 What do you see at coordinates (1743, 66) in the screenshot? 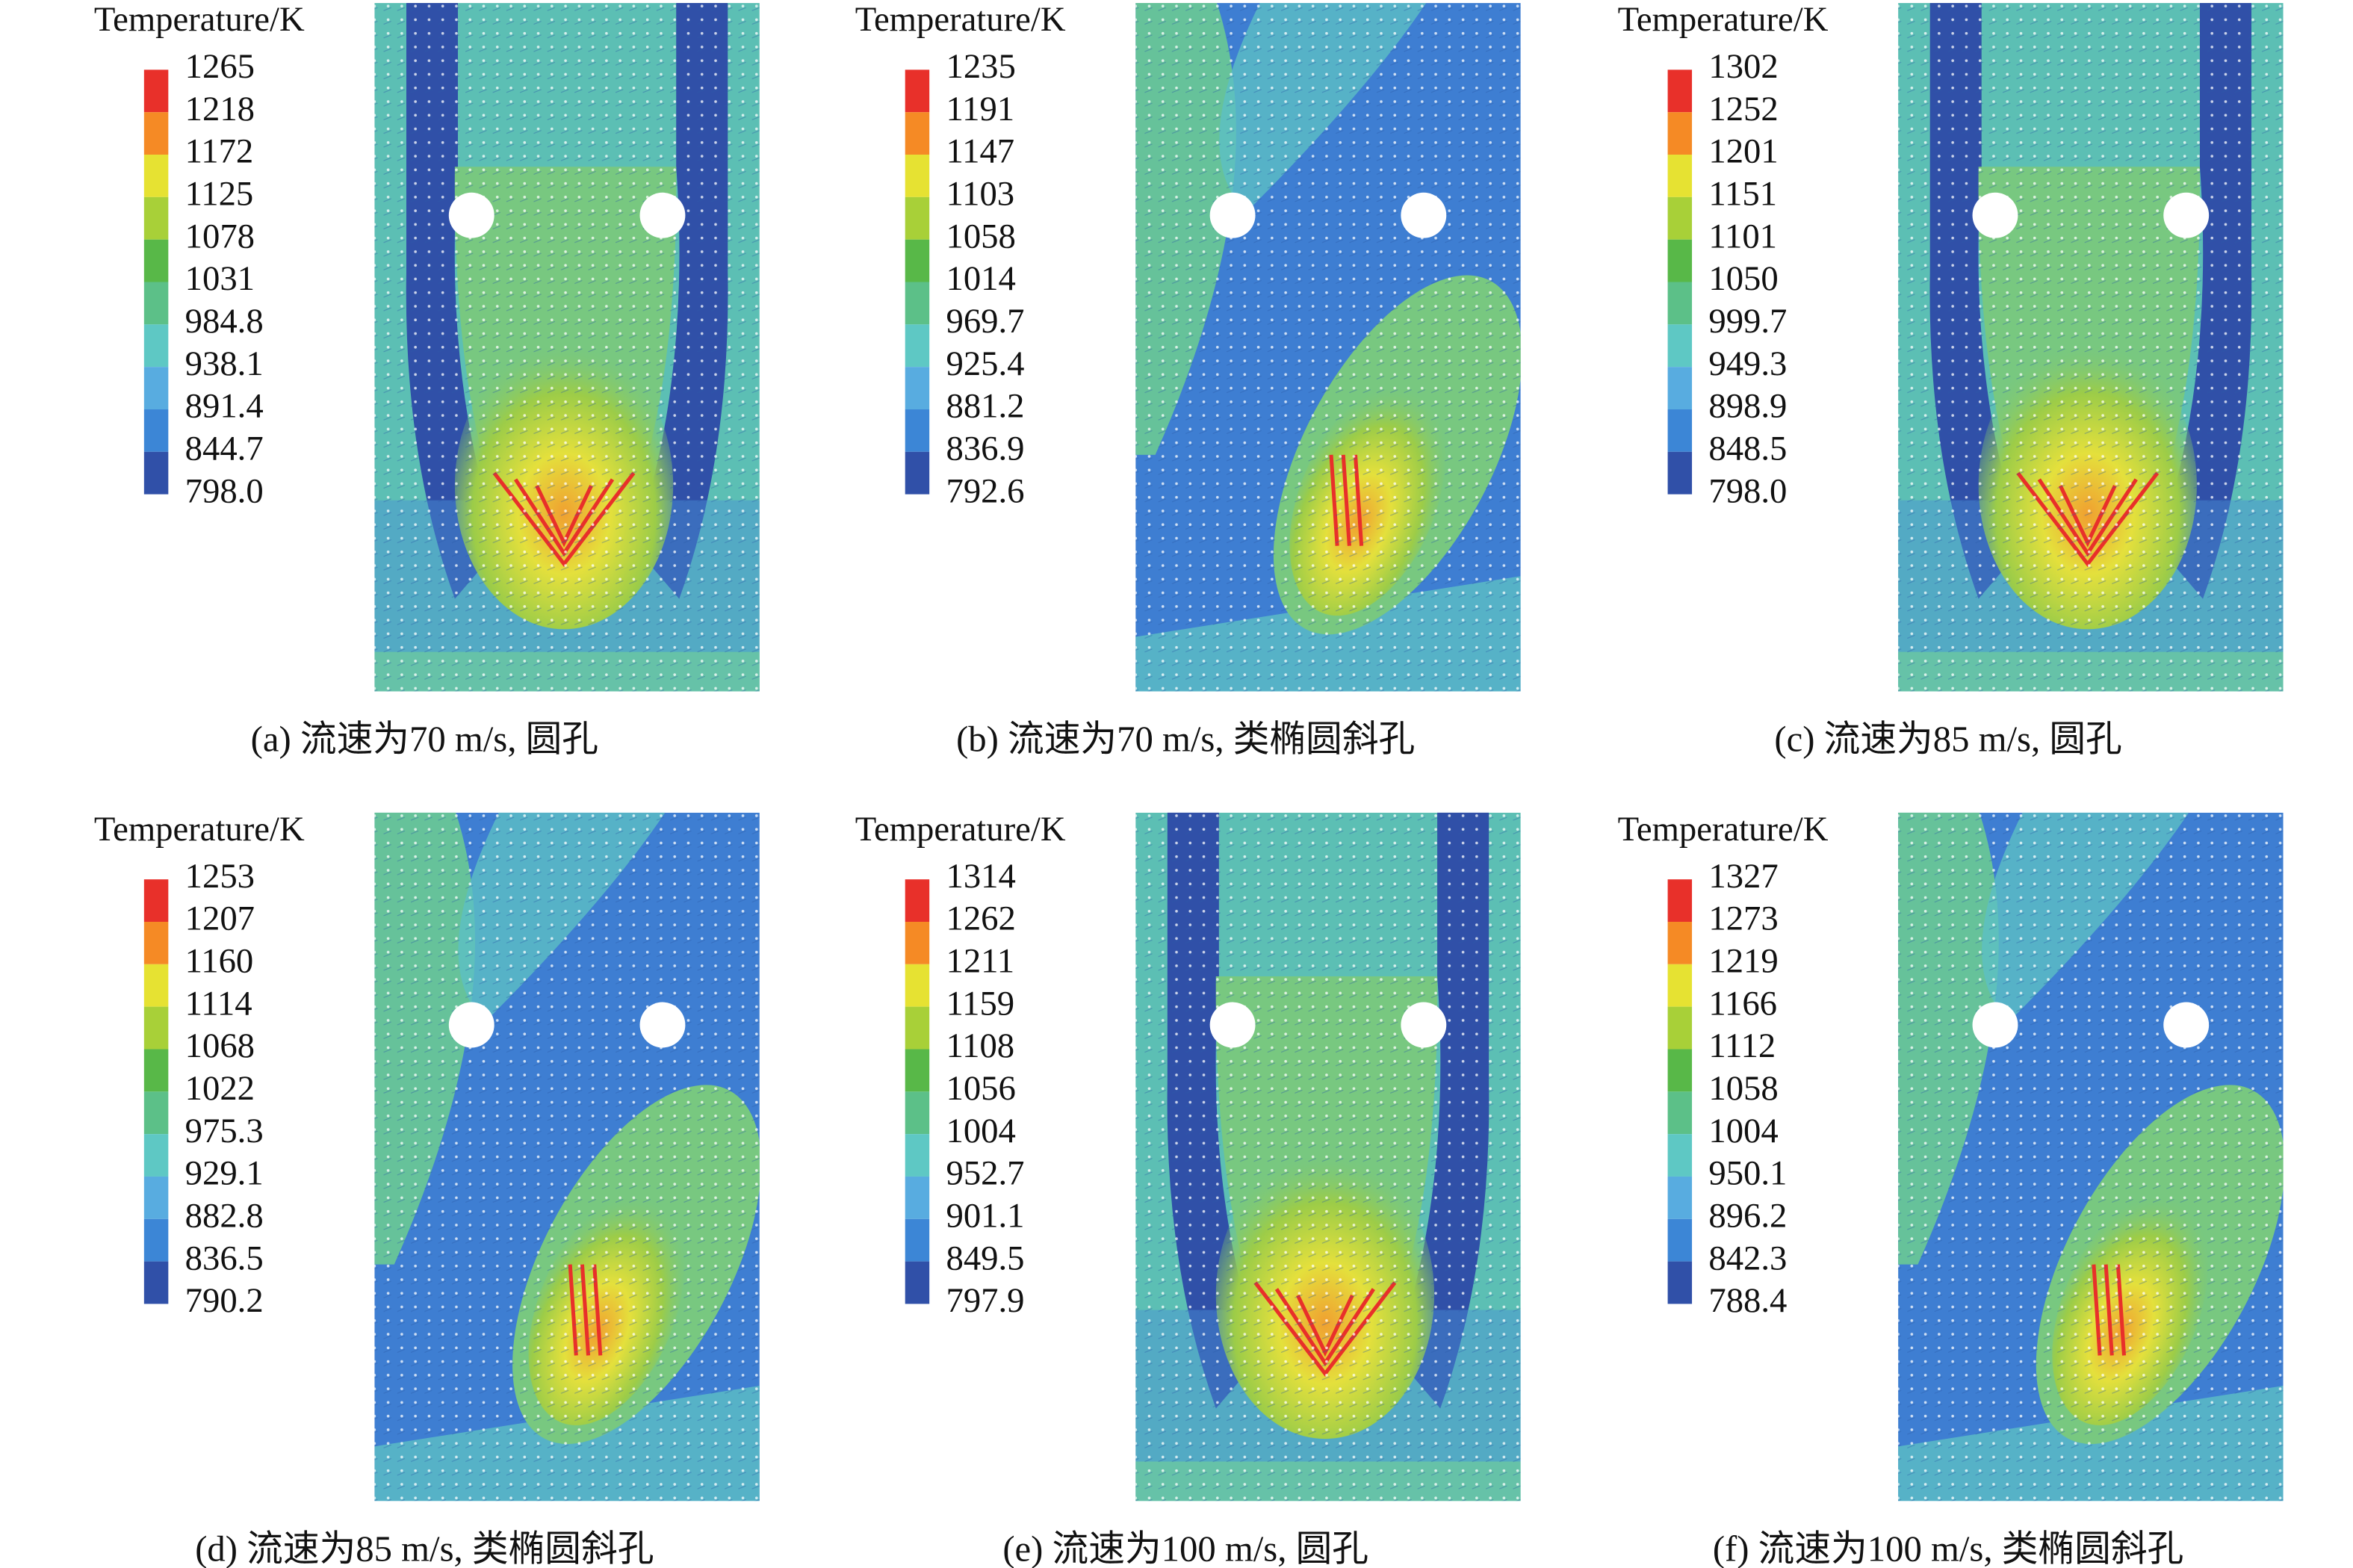
I see `legend-level: 1302` at bounding box center [1743, 66].